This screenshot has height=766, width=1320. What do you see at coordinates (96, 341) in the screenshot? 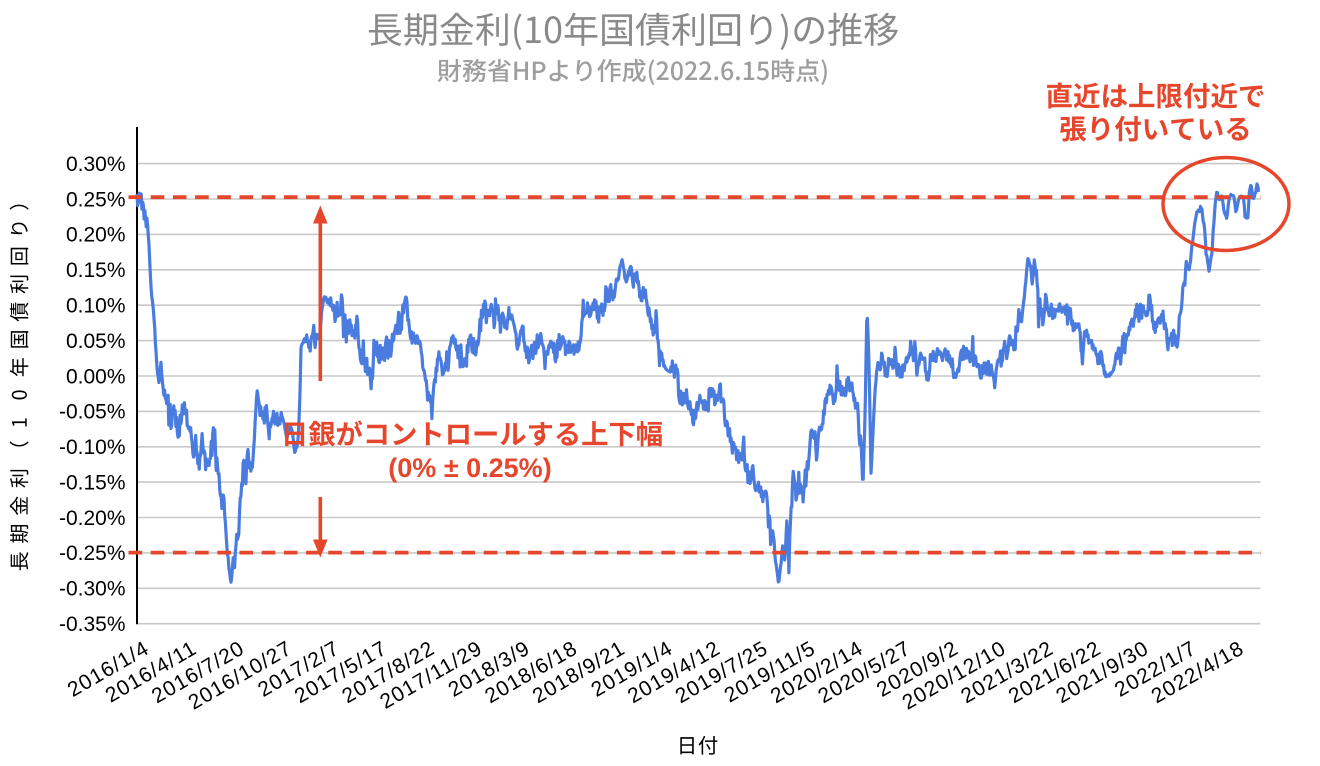
I see `svg-text: 0.05%` at bounding box center [96, 341].